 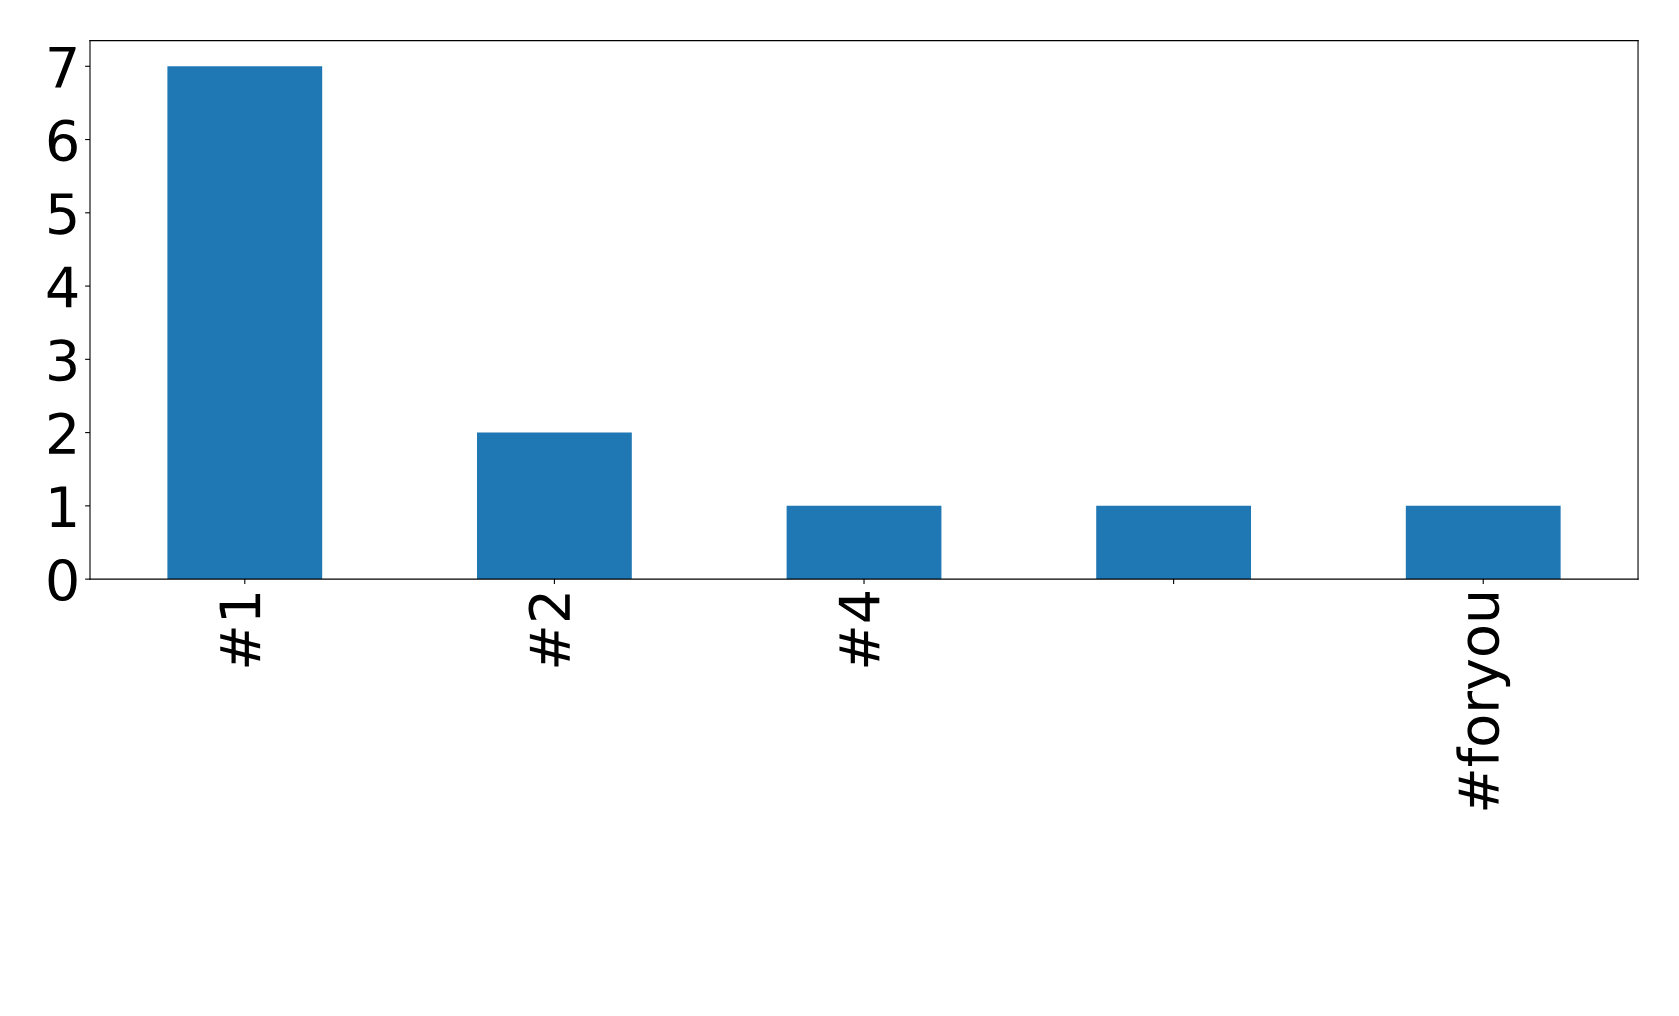 What do you see at coordinates (62, 67) in the screenshot?
I see `y-tick-label: 7` at bounding box center [62, 67].